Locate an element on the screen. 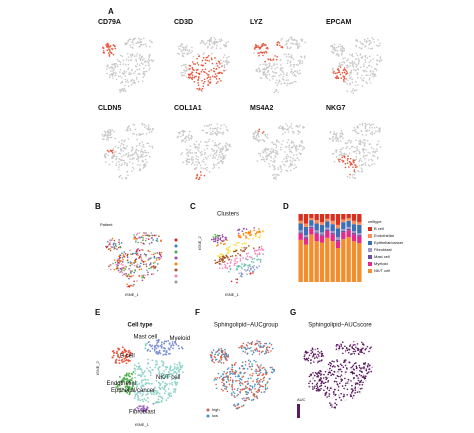 The image size is (474, 433). legend-swatch is located at coordinates (370, 271).